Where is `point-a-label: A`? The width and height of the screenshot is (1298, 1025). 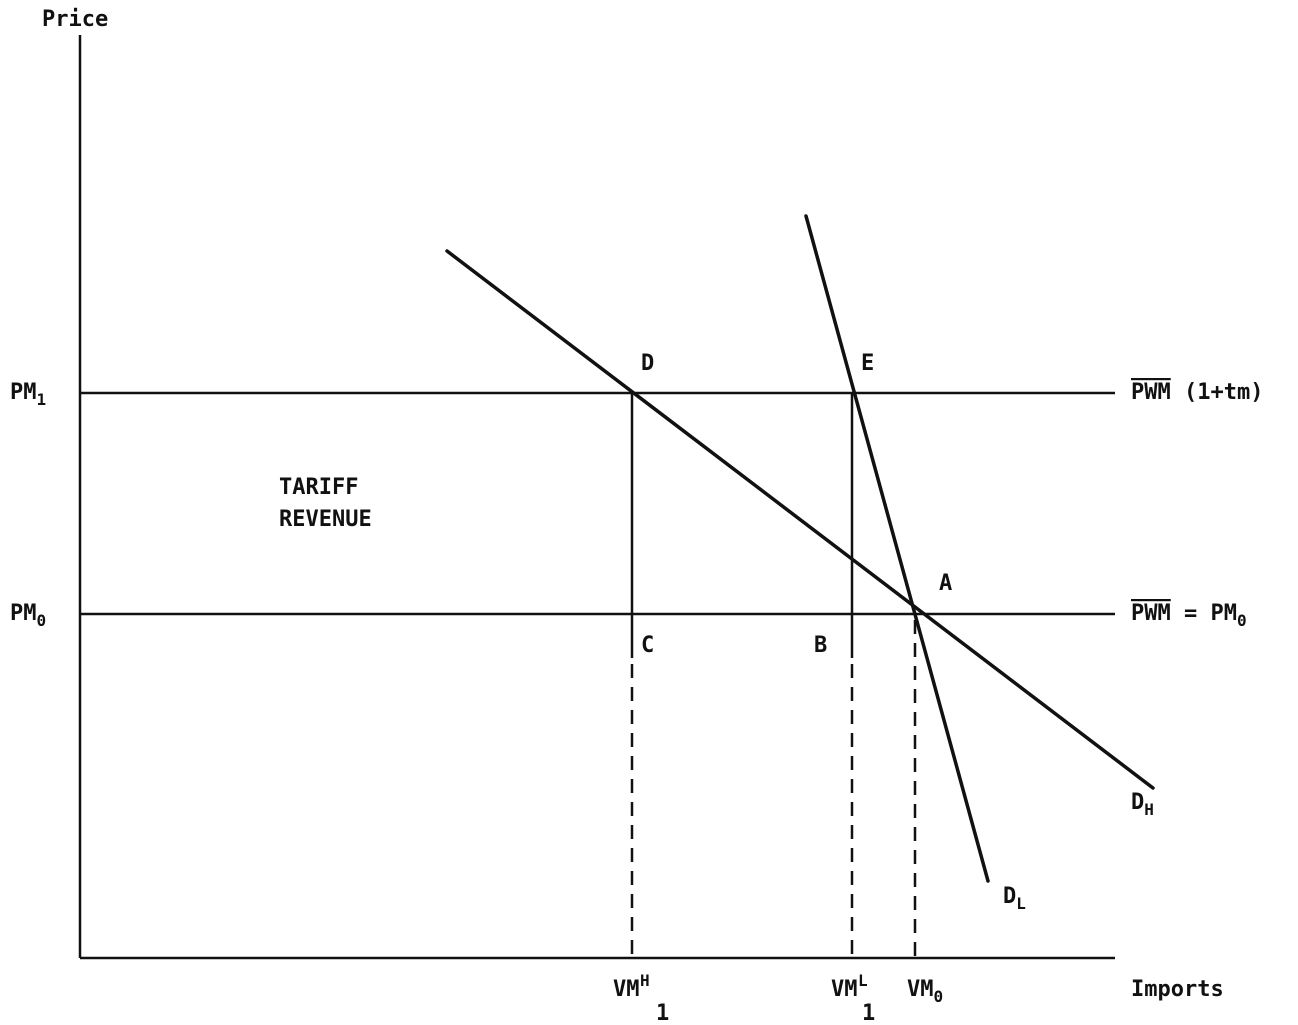
point-a-label: A is located at coordinates (945, 583).